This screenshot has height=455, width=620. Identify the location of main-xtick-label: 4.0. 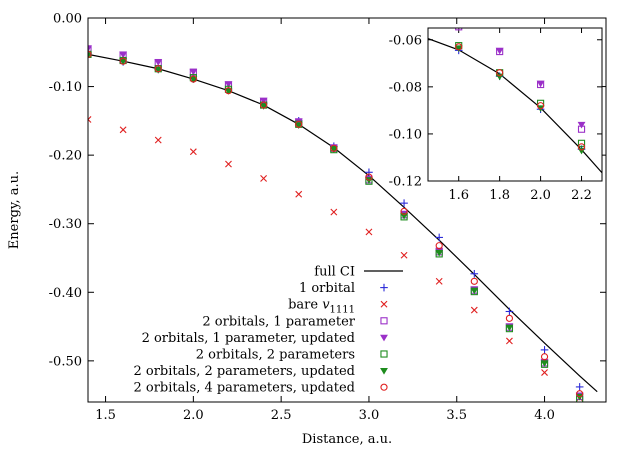
(544, 415).